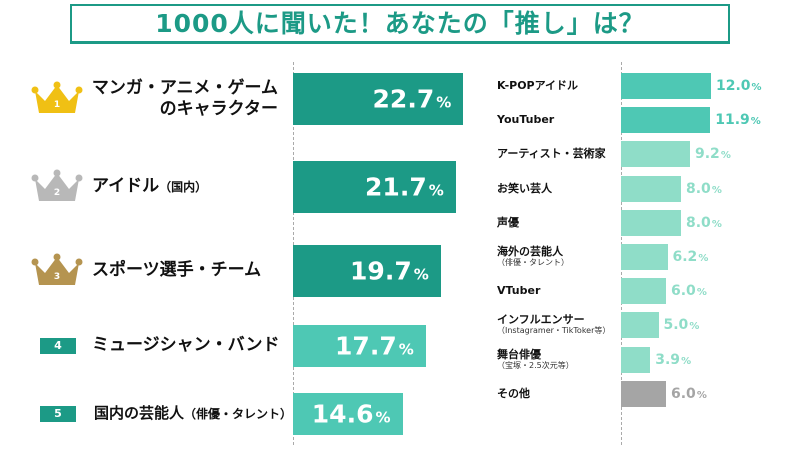  I want to click on other-bar-value-number-8: 5.0, so click(676, 325).